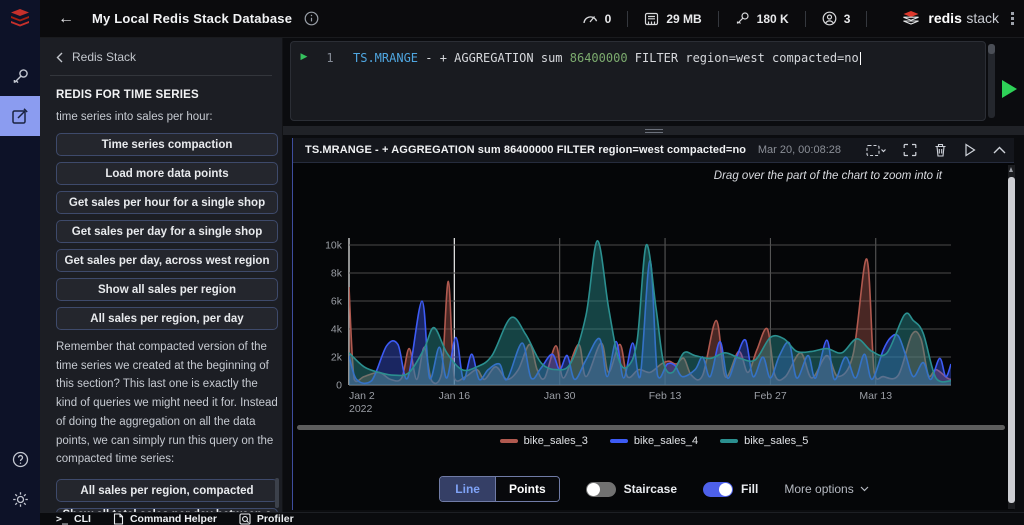 This screenshot has width=1024, height=525. Describe the element at coordinates (860, 58) in the screenshot. I see `text-cursor` at that location.